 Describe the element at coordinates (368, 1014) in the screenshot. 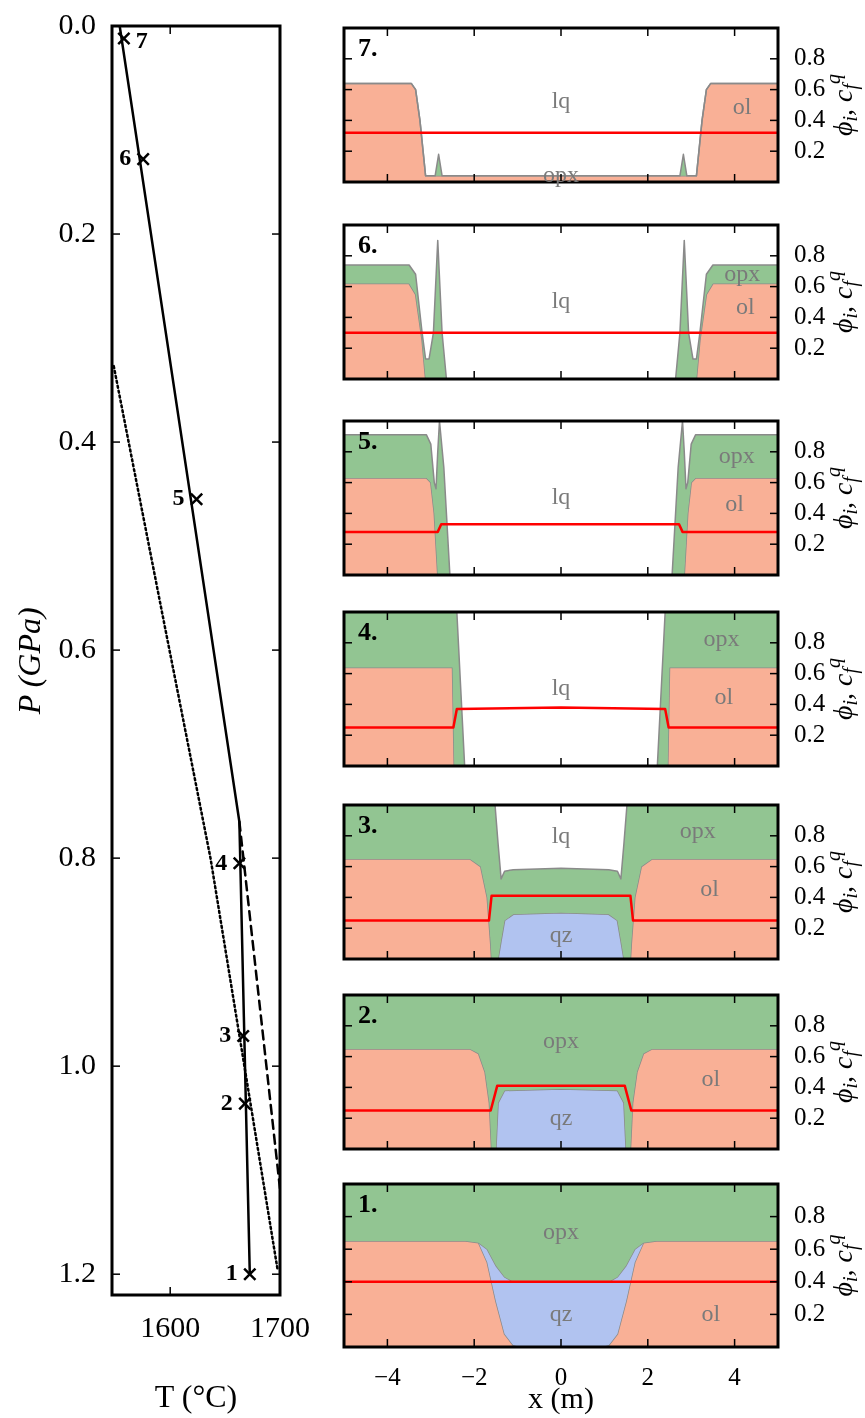

I see `chart-title: 2.` at that location.